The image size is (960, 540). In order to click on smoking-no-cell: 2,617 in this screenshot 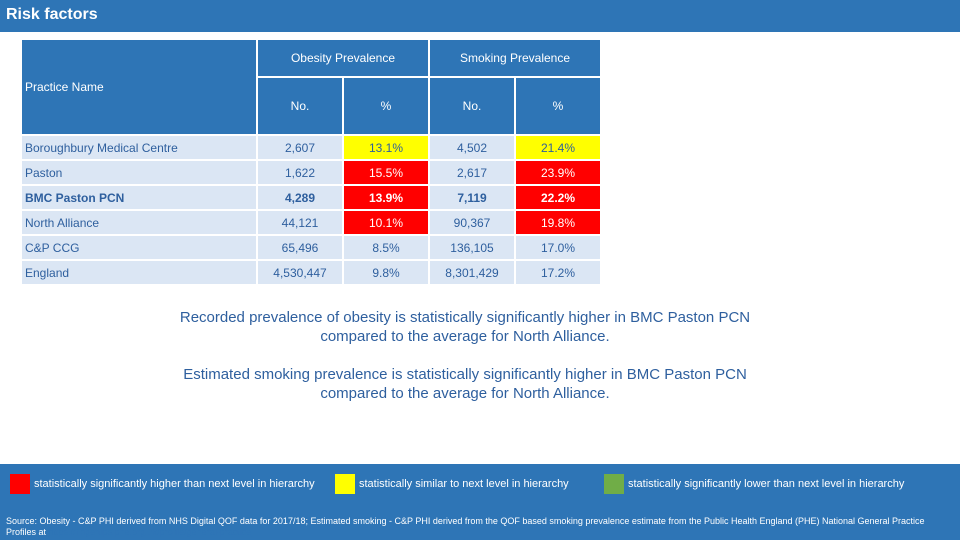, I will do `click(471, 171)`.